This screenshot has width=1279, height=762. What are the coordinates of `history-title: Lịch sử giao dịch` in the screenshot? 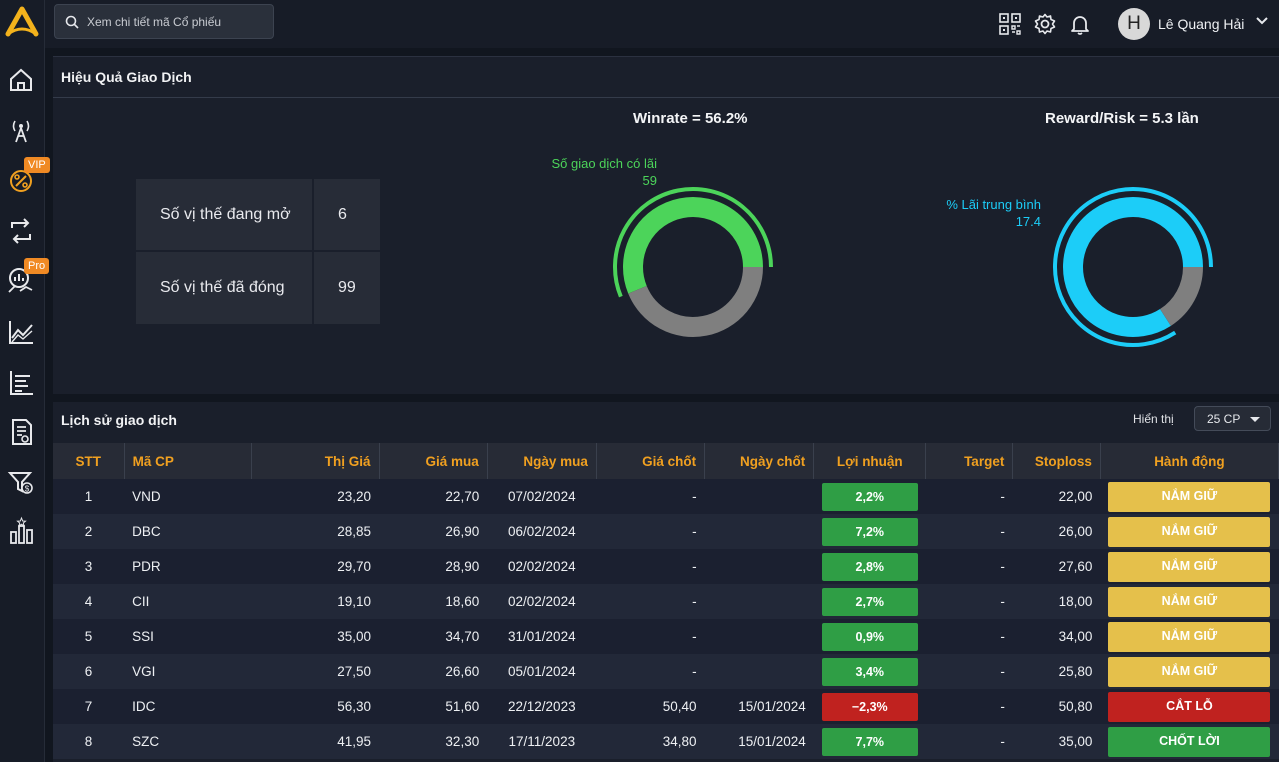 It's located at (119, 420).